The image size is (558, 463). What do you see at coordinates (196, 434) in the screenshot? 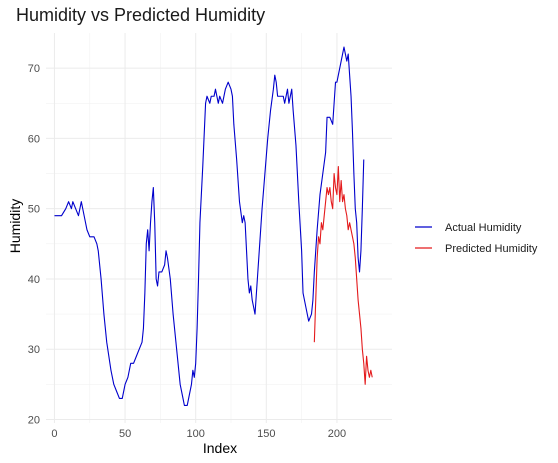
I see `x-tick-label: 100` at bounding box center [196, 434].